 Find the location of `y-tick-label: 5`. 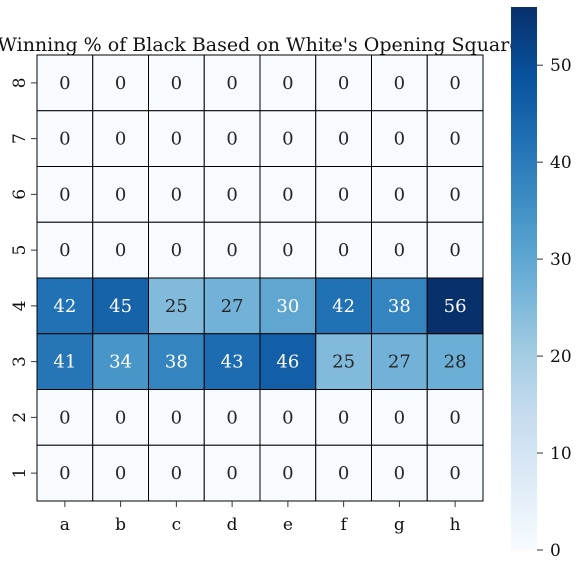

y-tick-label: 5 is located at coordinates (20, 250).